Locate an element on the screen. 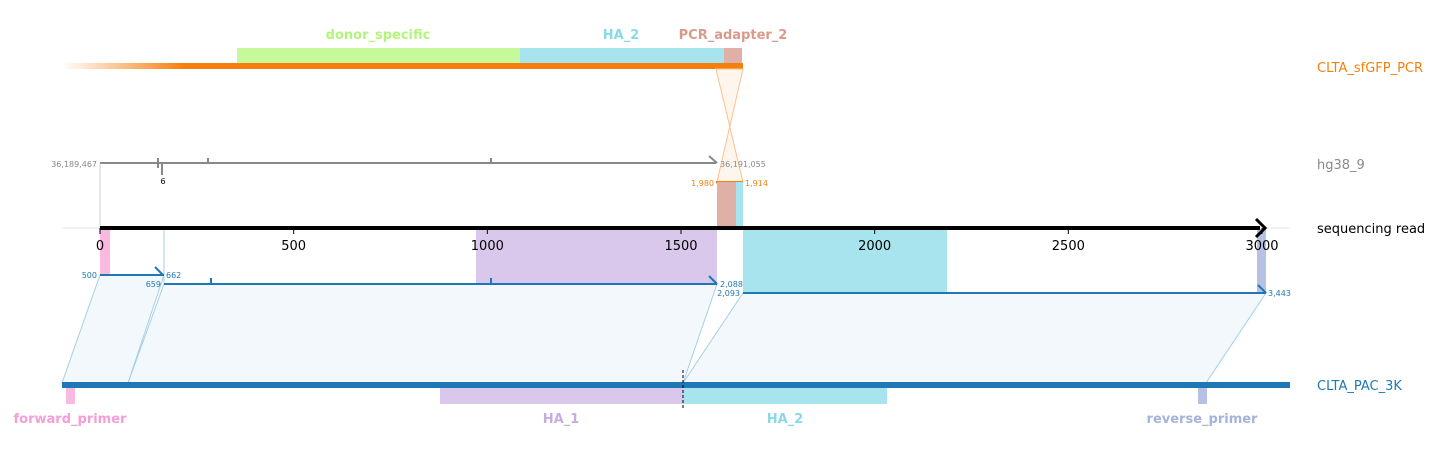 The width and height of the screenshot is (1443, 453). coord-a2-end: 2,088 is located at coordinates (731, 284).